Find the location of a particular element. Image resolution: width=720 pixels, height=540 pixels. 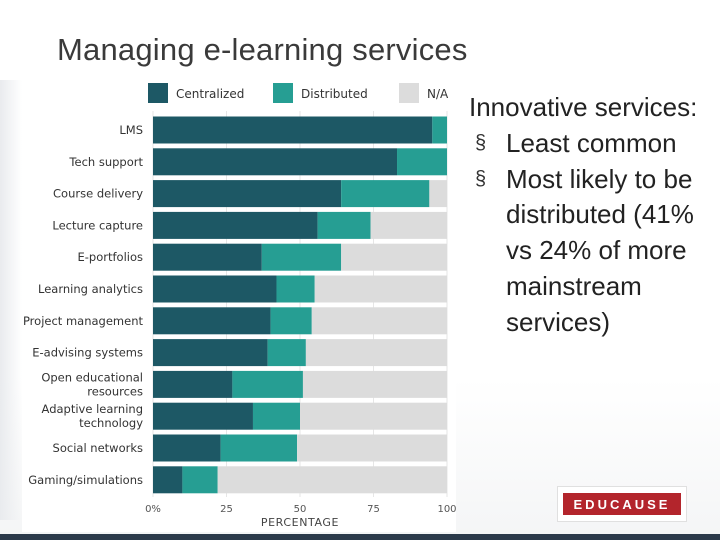

educause-logo: EDUCAUSE is located at coordinates (622, 504).